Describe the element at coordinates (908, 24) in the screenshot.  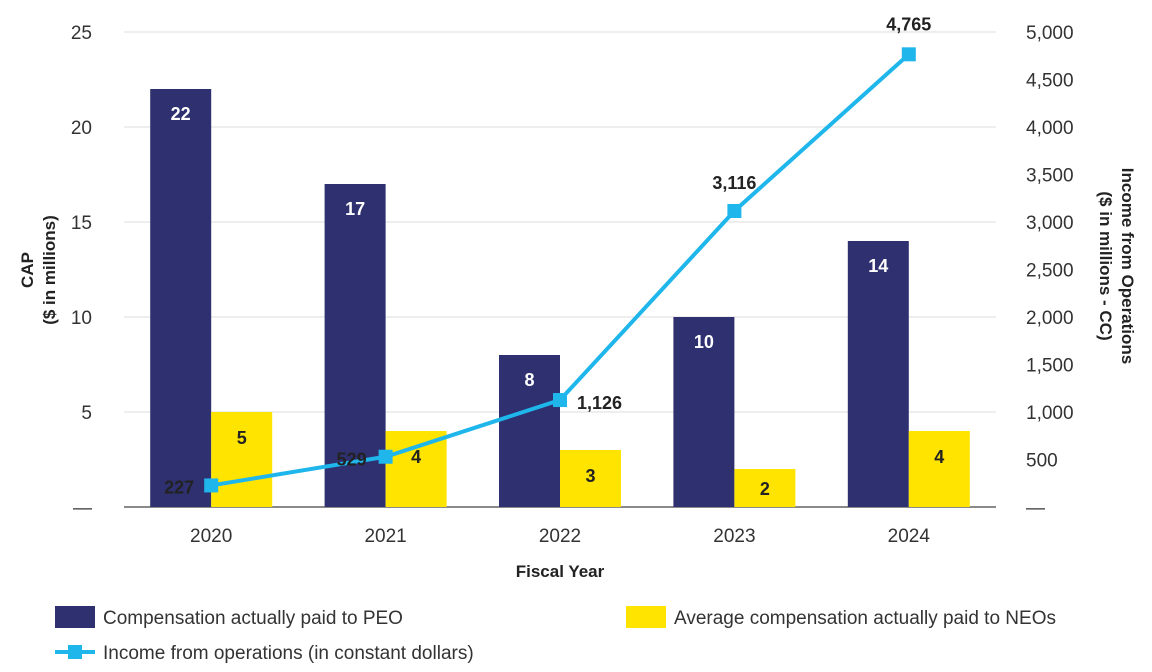
I see `income-data-label: 4,765` at that location.